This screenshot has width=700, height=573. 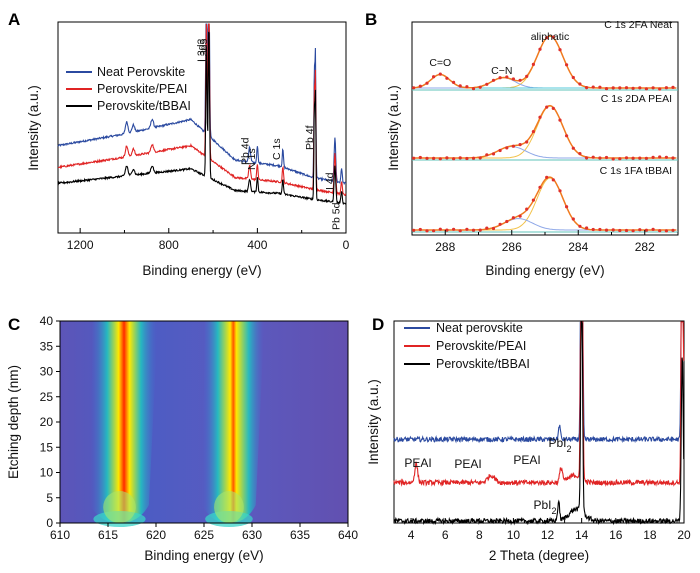 What do you see at coordinates (636, 99) in the screenshot?
I see `panel-b-subplot-label: C 1s 2DA PEAI` at bounding box center [636, 99].